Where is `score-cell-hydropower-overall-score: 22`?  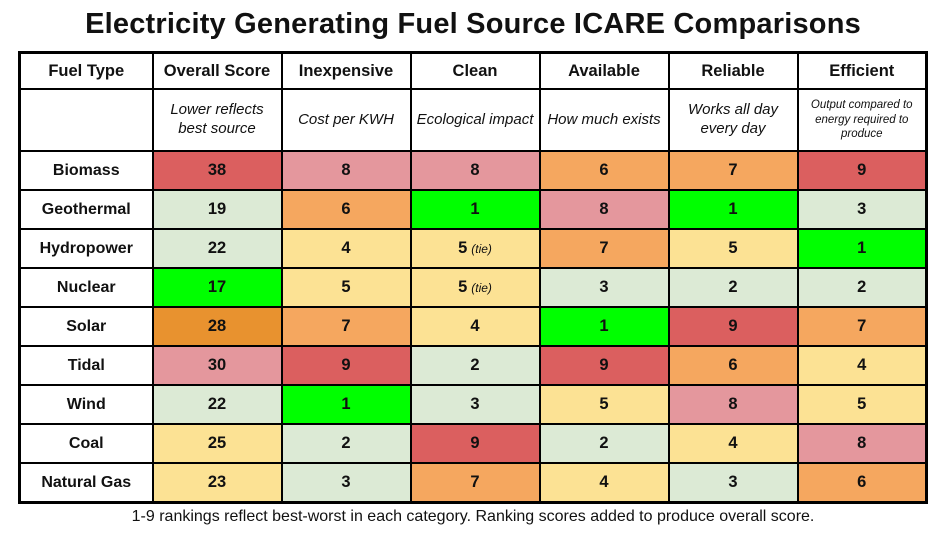 score-cell-hydropower-overall-score: 22 is located at coordinates (217, 248).